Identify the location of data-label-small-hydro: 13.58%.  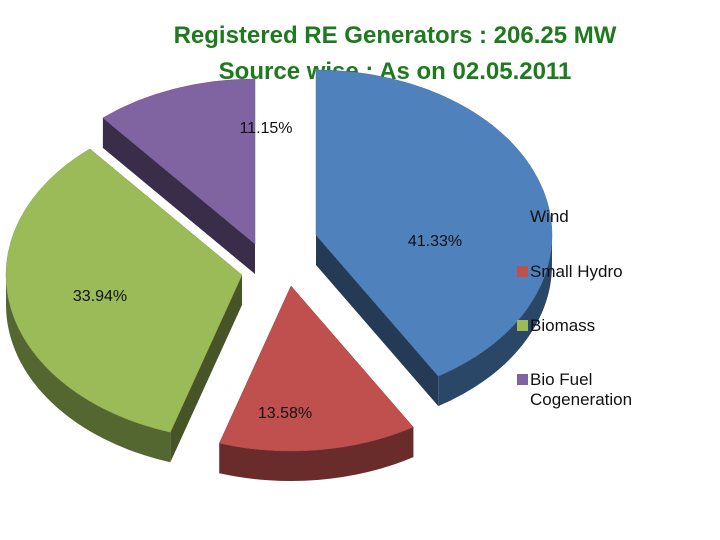
(285, 413).